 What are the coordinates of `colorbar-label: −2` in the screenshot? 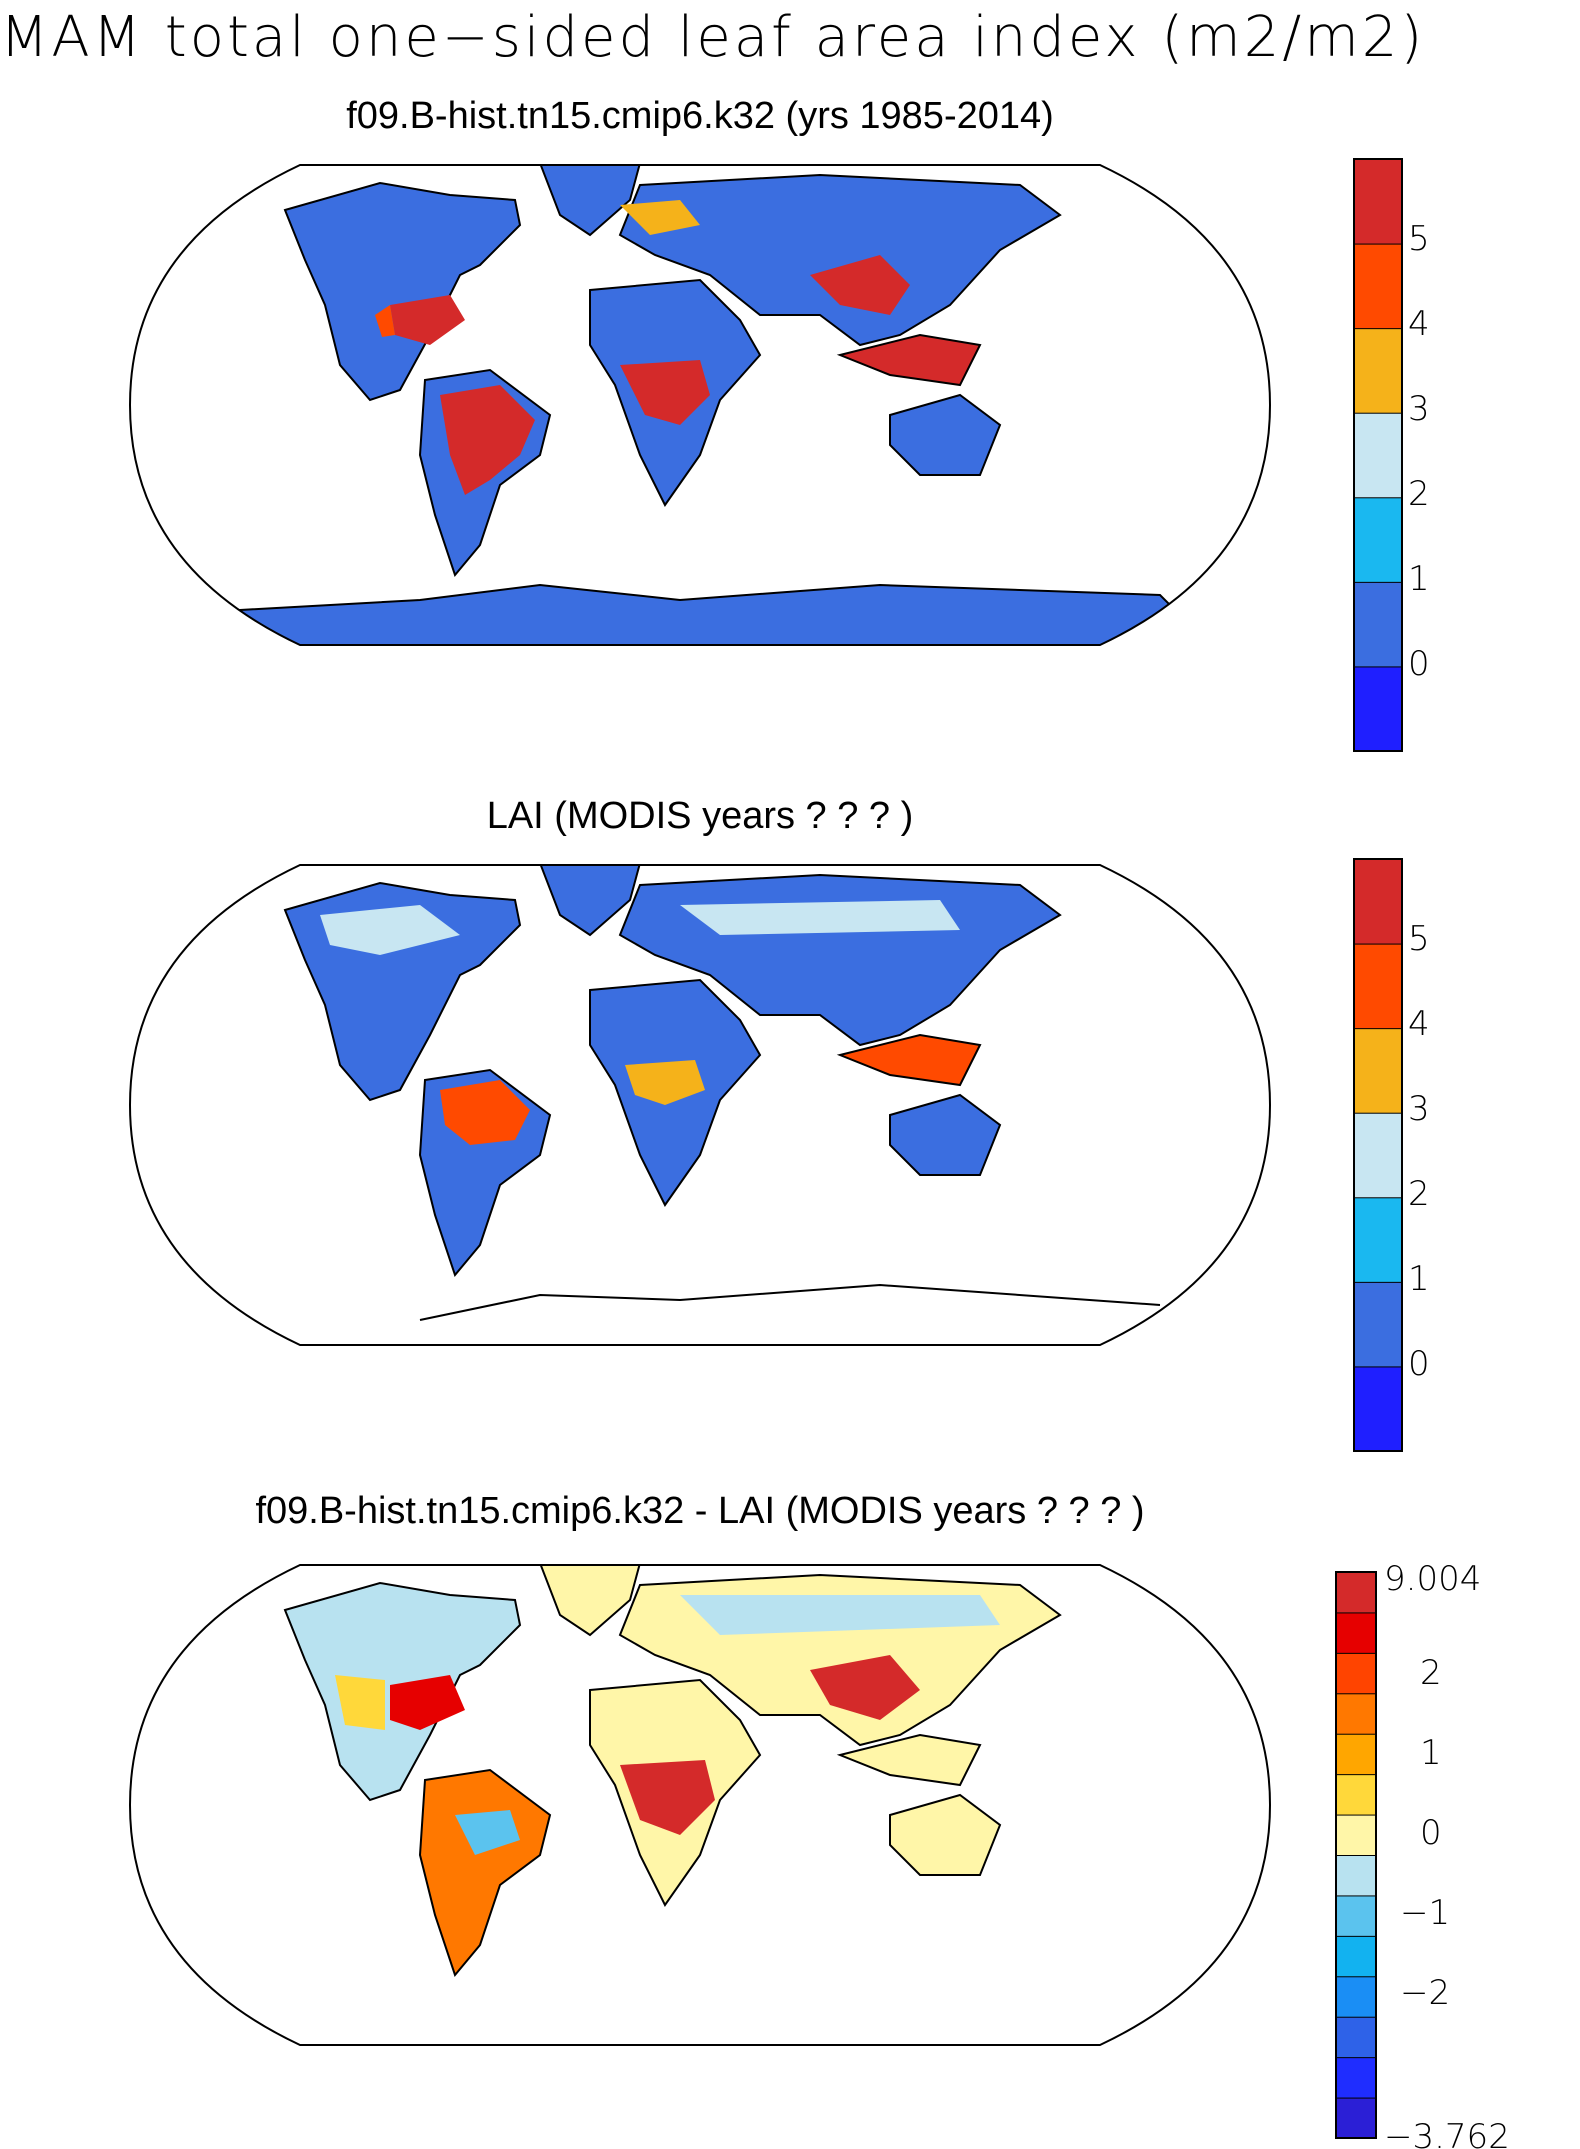 It's located at (1425, 1993).